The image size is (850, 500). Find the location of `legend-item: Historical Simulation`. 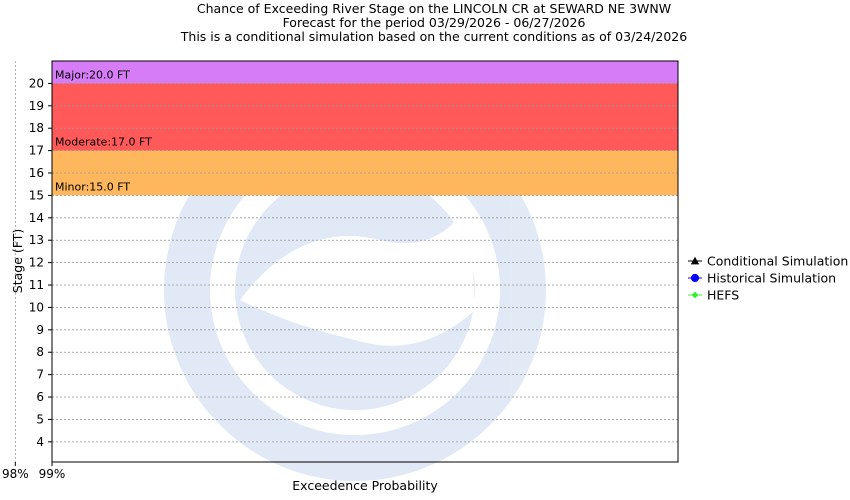

legend-item: Historical Simulation is located at coordinates (762, 278).